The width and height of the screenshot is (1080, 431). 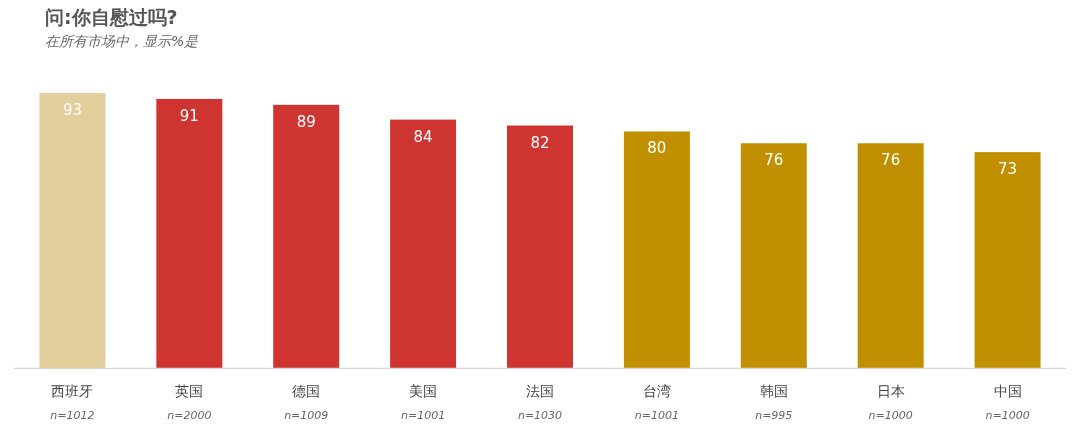 What do you see at coordinates (189, 415) in the screenshot?
I see `text: n=2000` at bounding box center [189, 415].